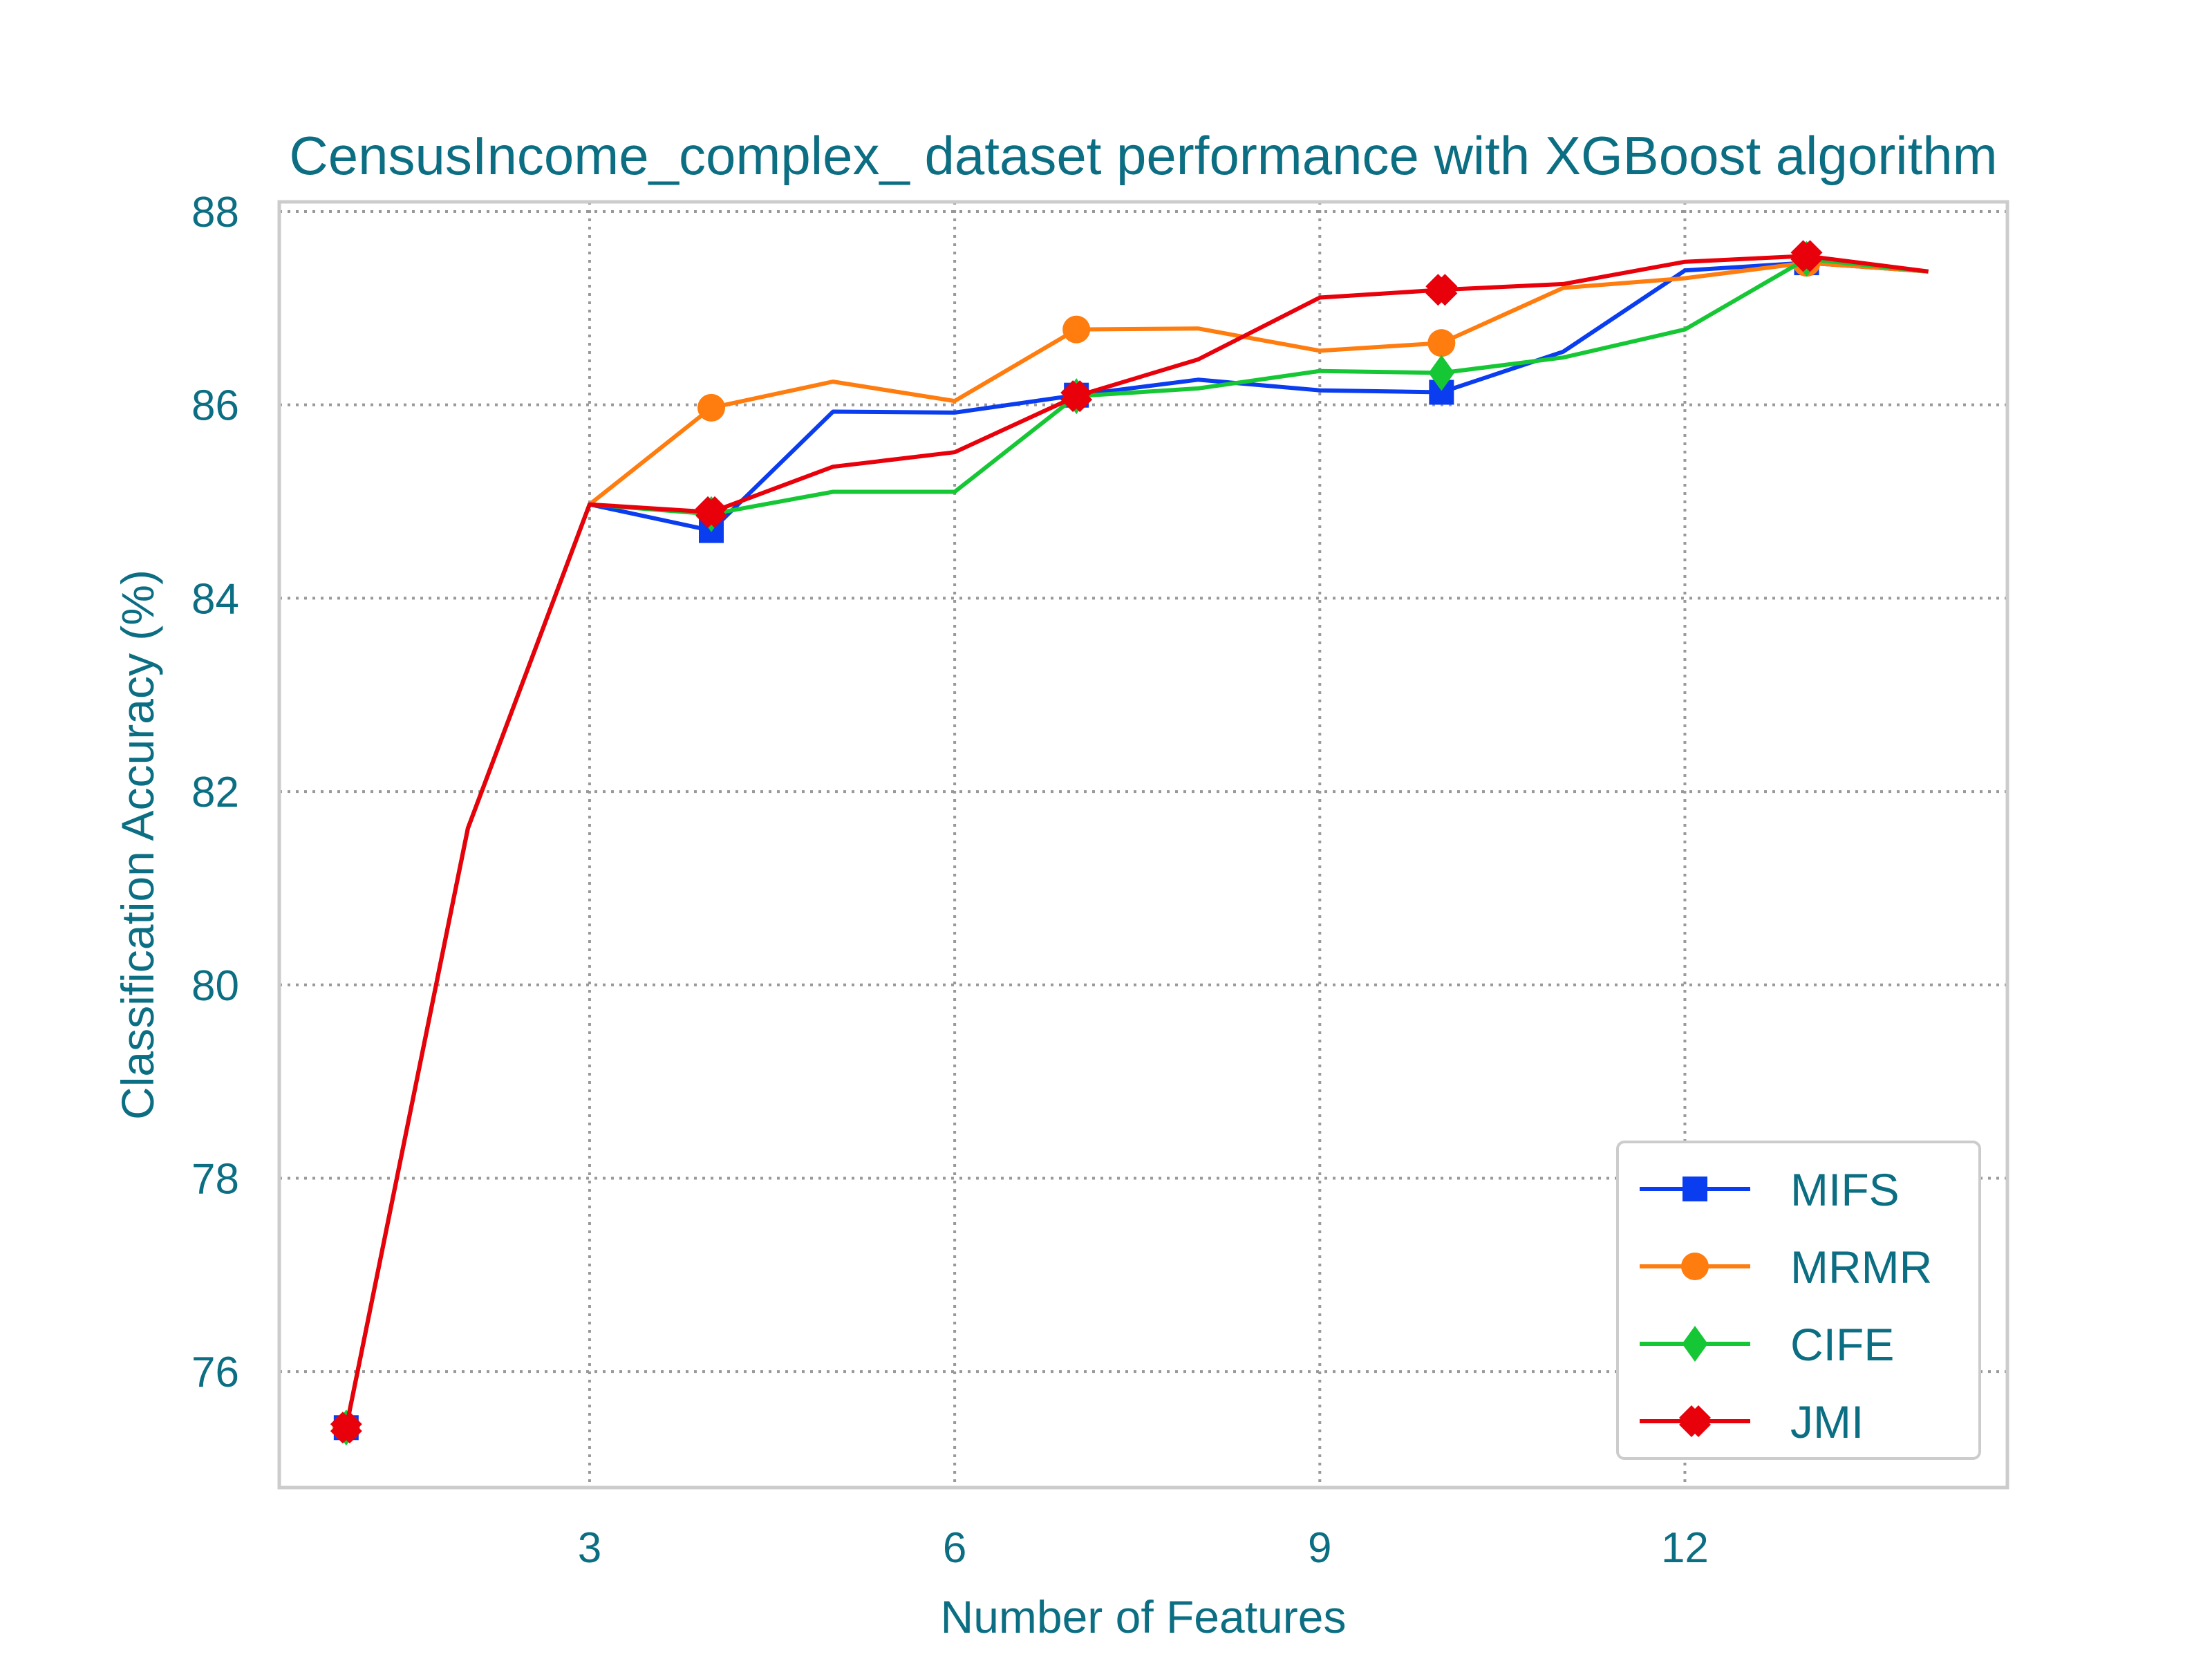 The image size is (2212, 1659). Describe the element at coordinates (215, 1179) in the screenshot. I see `y-tick-label: 78` at that location.